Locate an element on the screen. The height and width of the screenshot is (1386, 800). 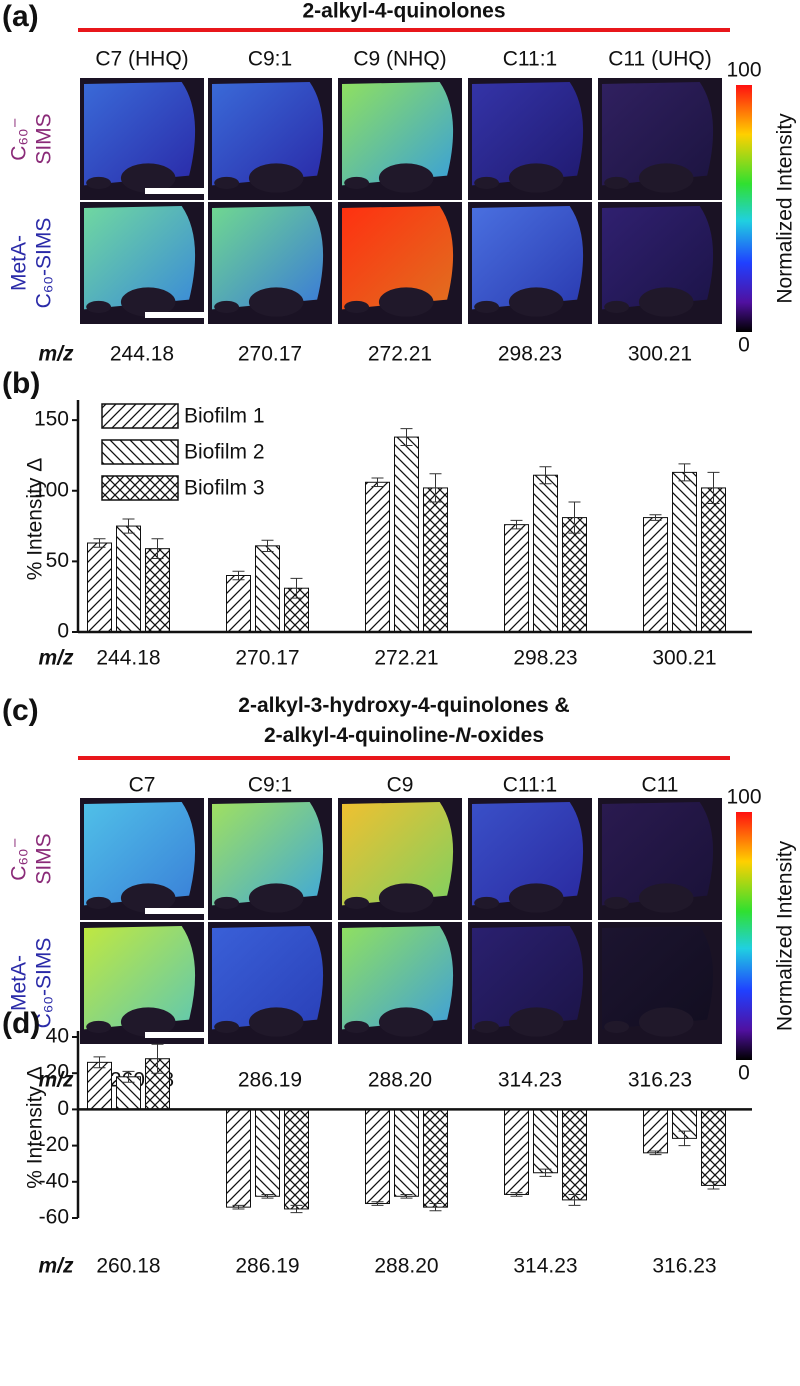
mz-value: 298.23 is located at coordinates (530, 354).